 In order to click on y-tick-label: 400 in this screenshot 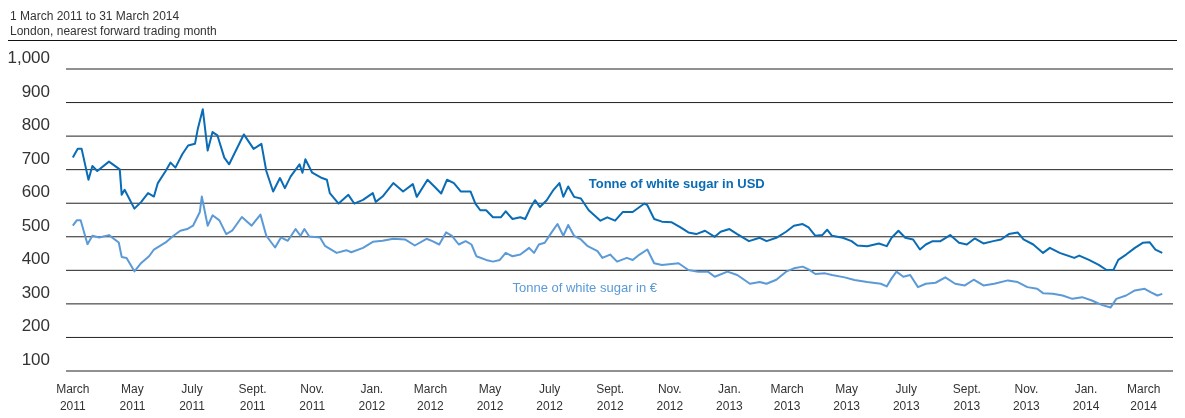, I will do `click(35, 259)`.